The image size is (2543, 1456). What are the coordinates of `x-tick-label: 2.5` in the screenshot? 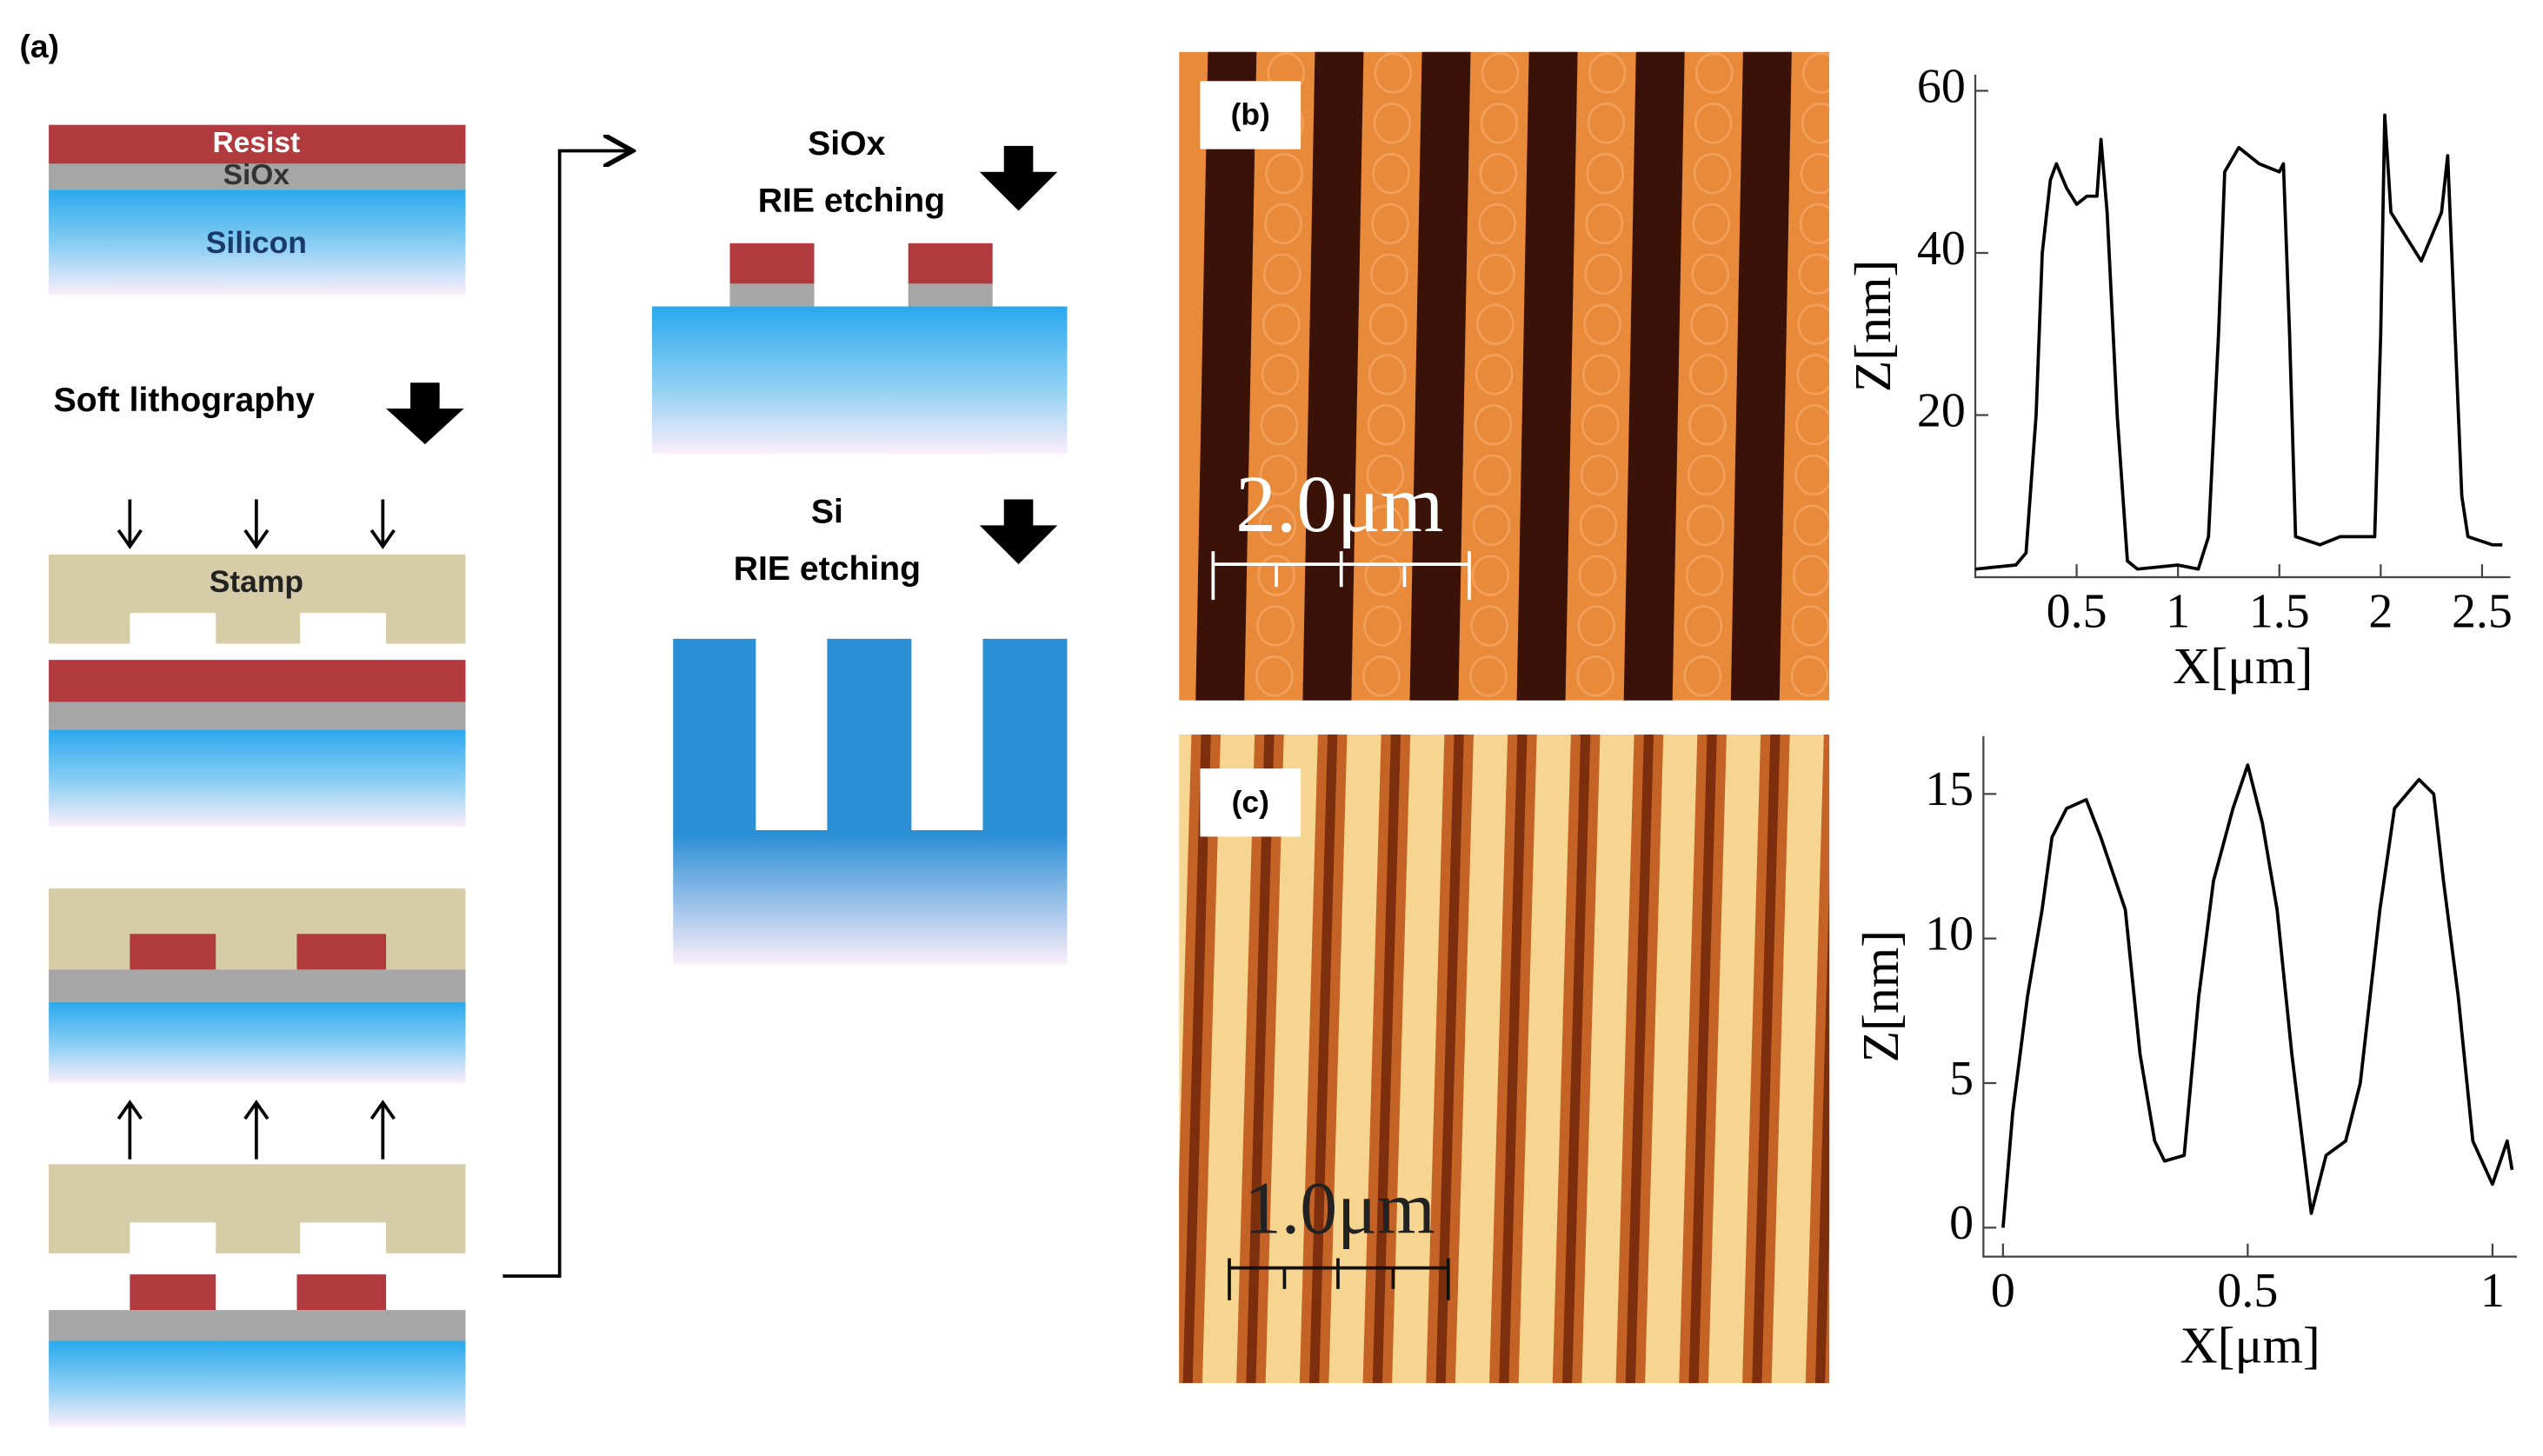 It's located at (2482, 612).